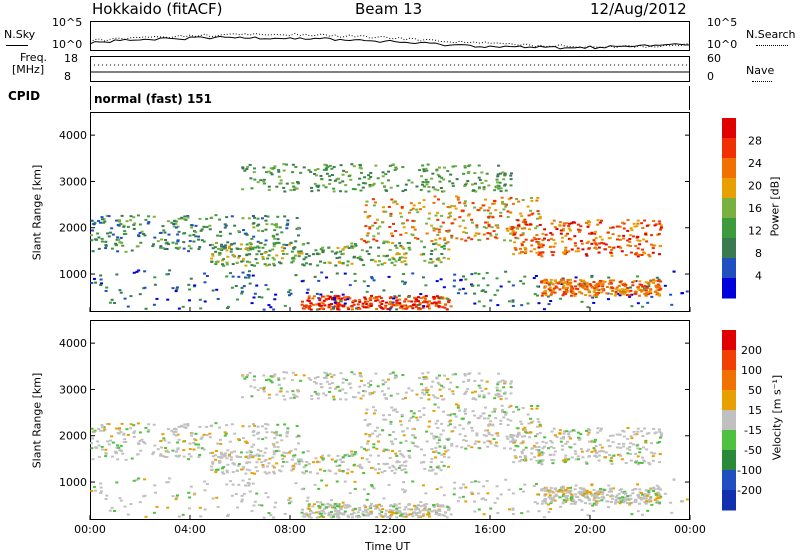  Describe the element at coordinates (749, 470) in the screenshot. I see `velocity-colorbar-tick-label: -100` at that location.